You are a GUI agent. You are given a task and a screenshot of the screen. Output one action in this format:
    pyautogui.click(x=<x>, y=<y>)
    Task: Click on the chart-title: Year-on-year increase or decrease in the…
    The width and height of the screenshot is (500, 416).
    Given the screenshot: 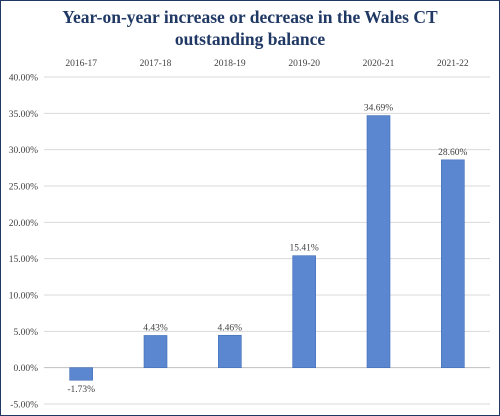 What is the action you would take?
    pyautogui.click(x=250, y=28)
    